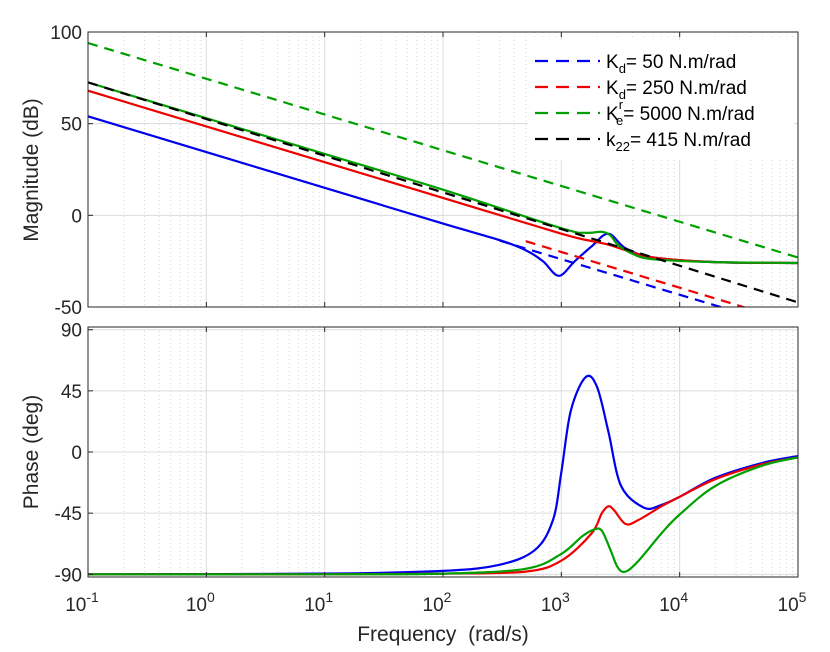 Image resolution: width=830 pixels, height=652 pixels. What do you see at coordinates (76, 453) in the screenshot?
I see `phase-y-tick-label: 0` at bounding box center [76, 453].